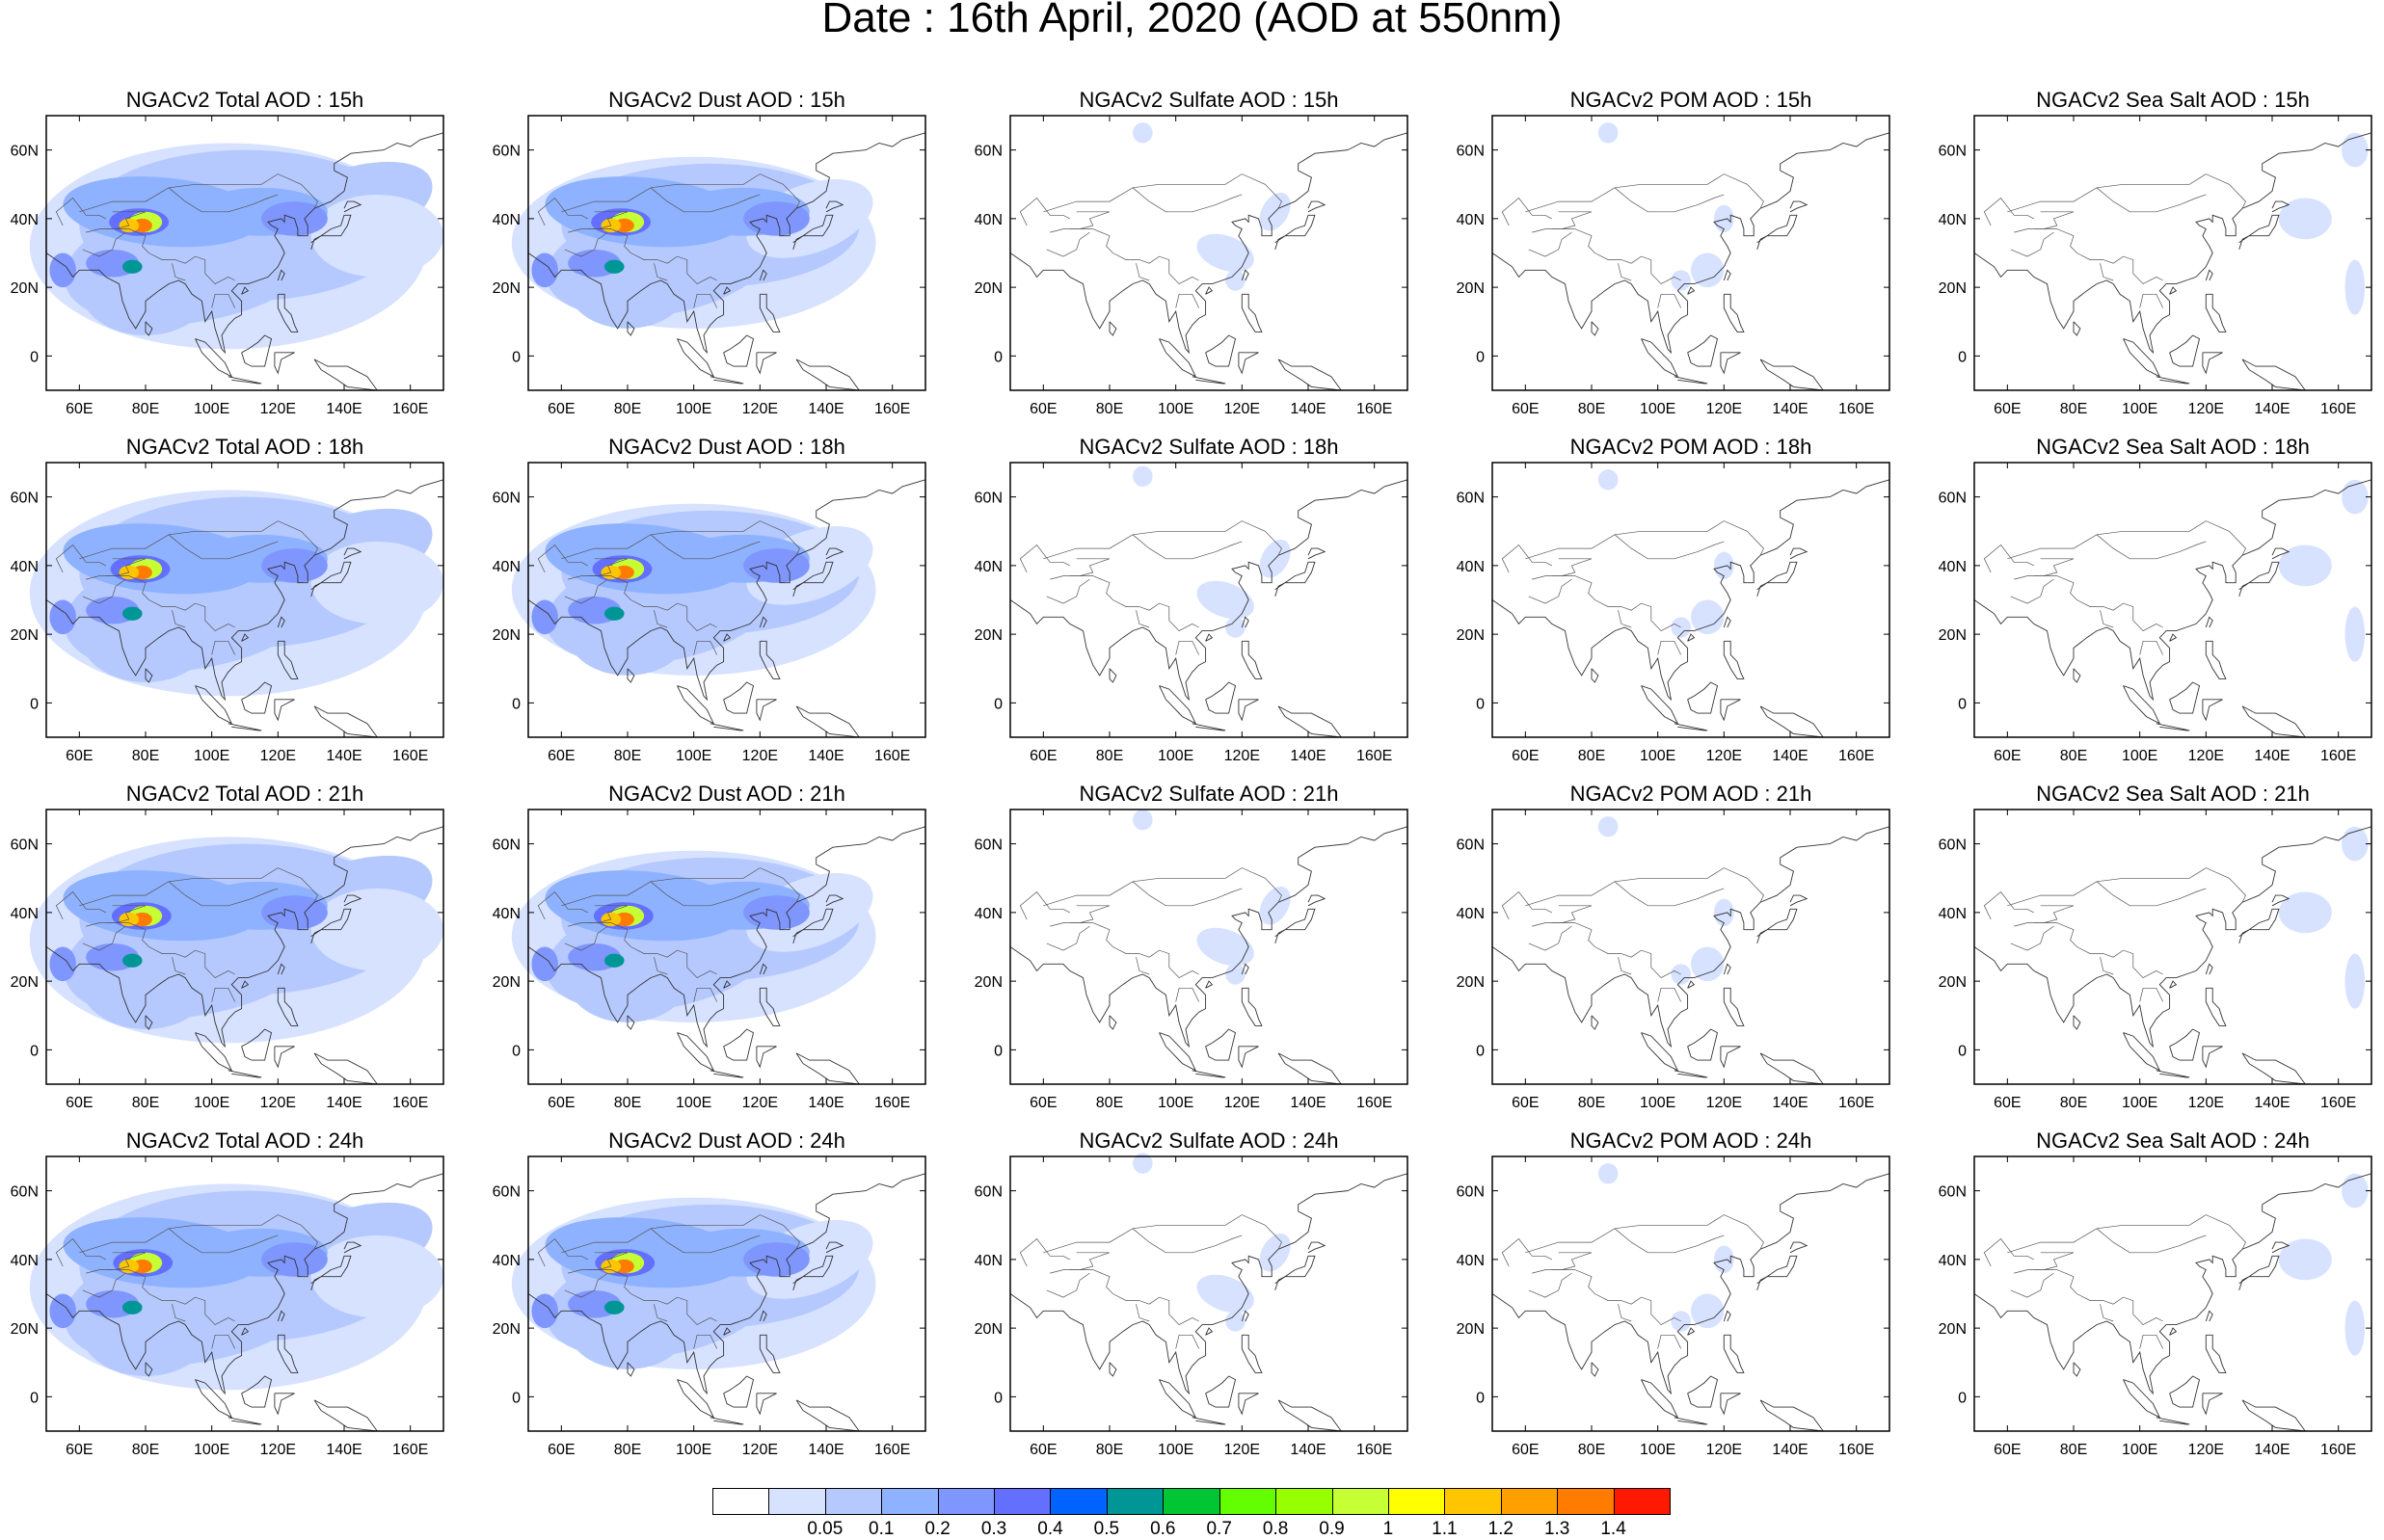  Describe the element at coordinates (1209, 1140) in the screenshot. I see `panel-title: NGACv2 Sulfate AOD : 24h` at that location.